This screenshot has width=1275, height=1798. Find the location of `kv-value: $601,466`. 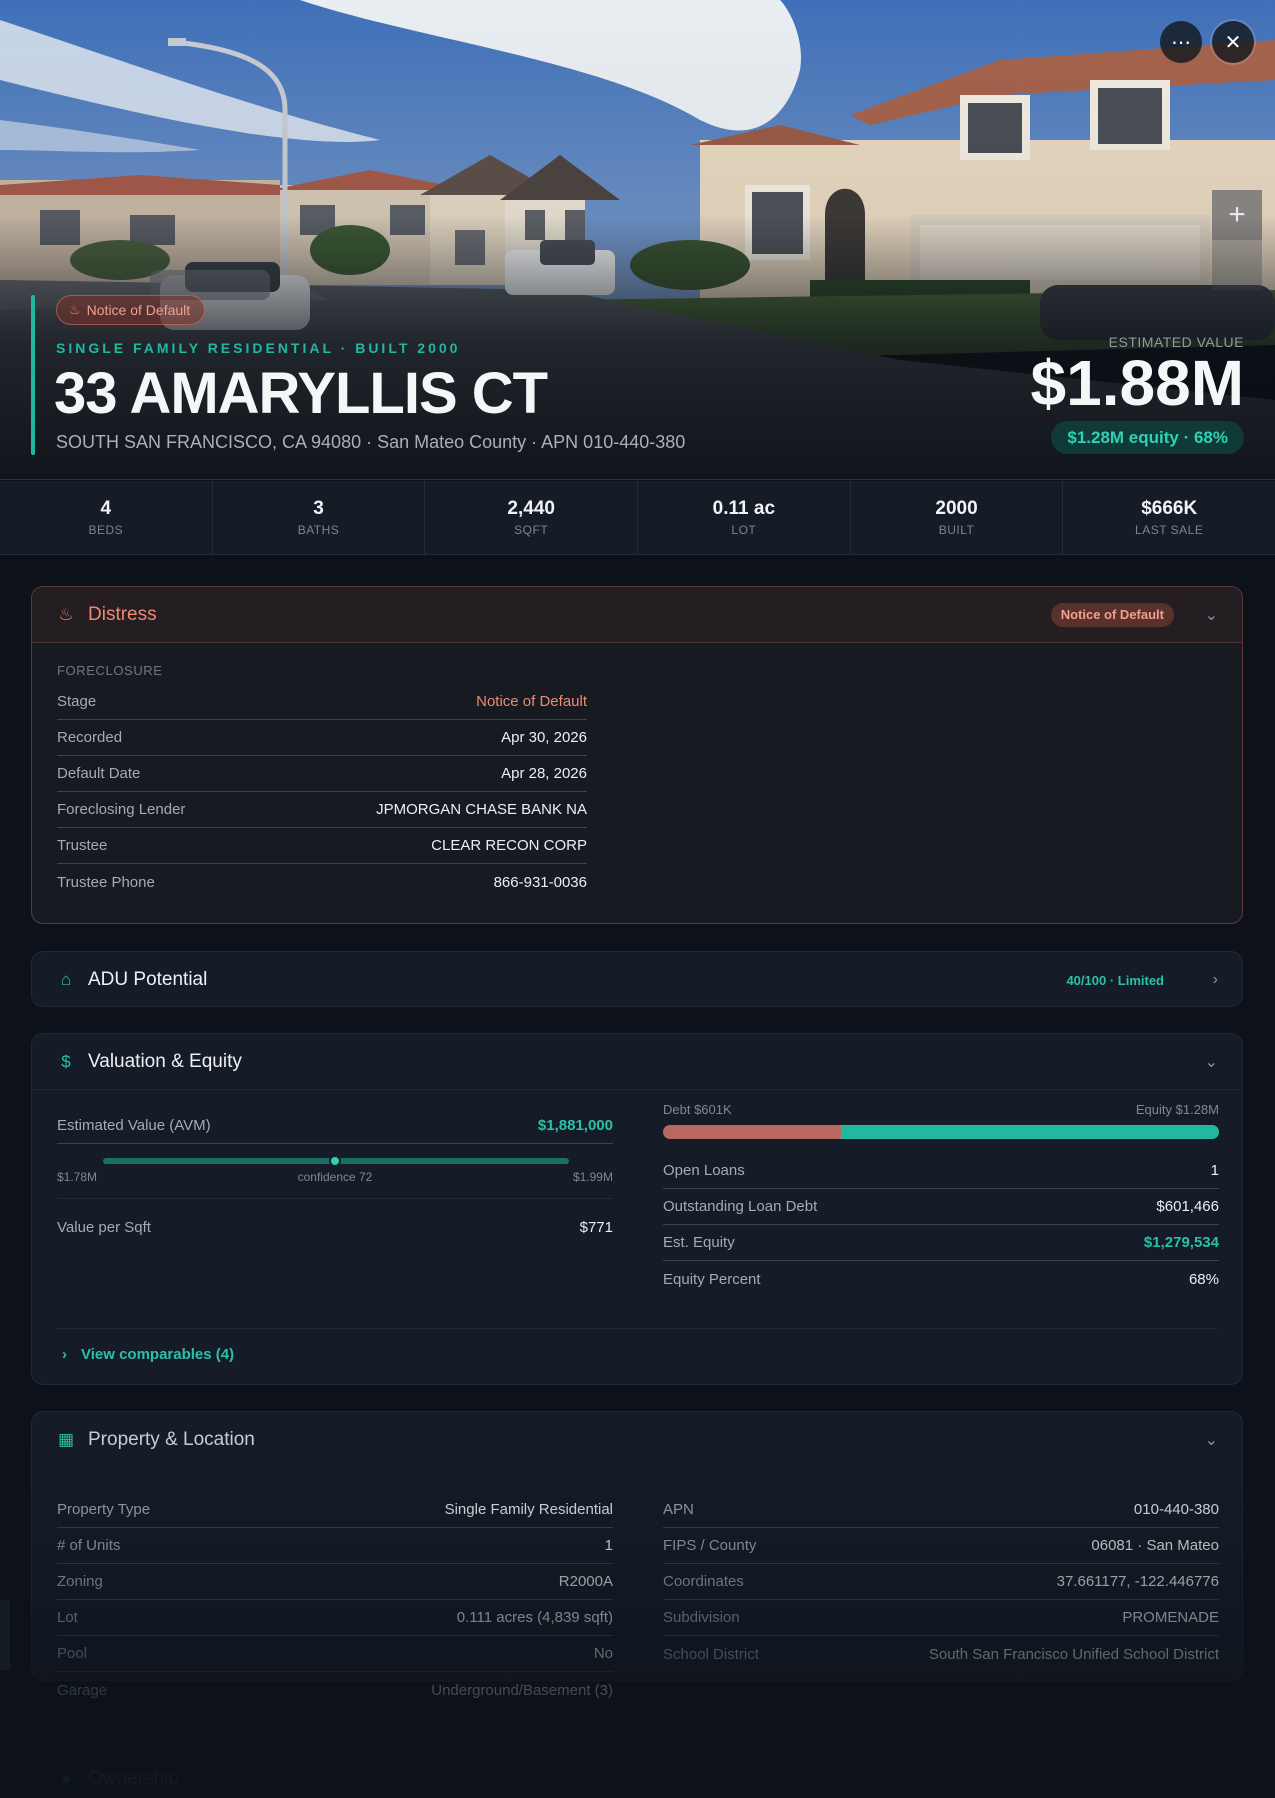

kv-value: $601,466 is located at coordinates (1187, 1206).